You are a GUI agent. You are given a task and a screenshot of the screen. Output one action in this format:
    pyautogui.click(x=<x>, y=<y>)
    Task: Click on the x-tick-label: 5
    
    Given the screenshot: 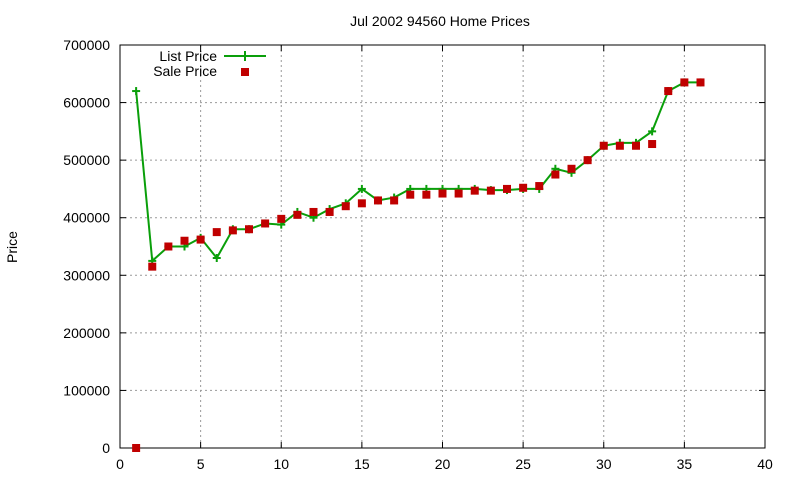 What is the action you would take?
    pyautogui.click(x=201, y=464)
    